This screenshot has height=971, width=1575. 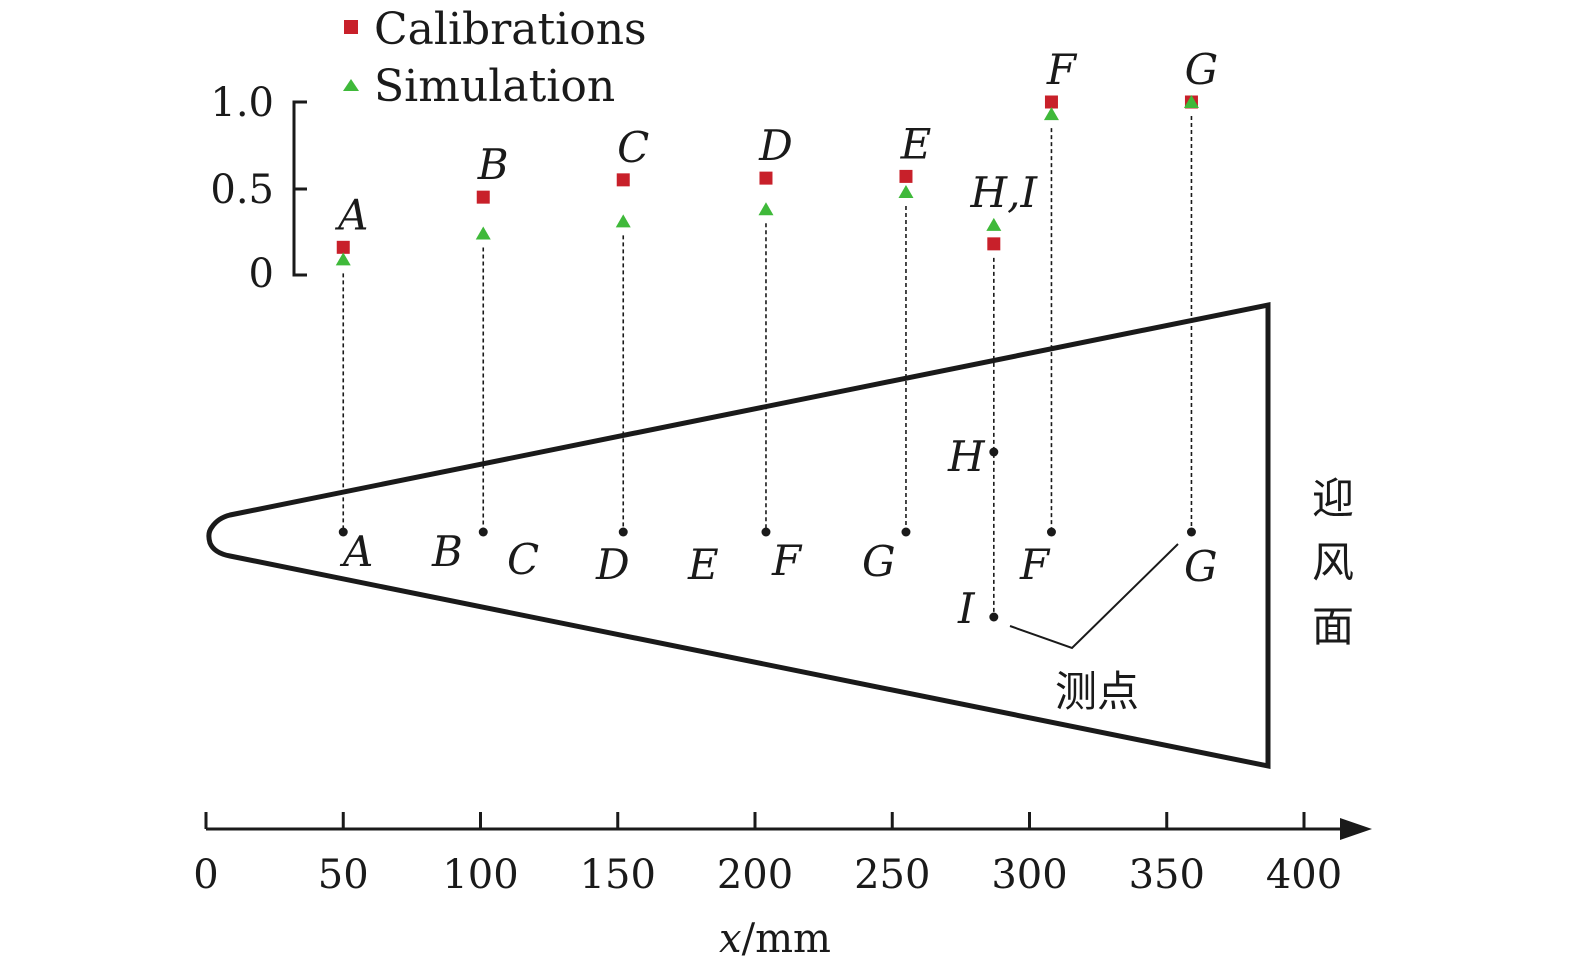 What do you see at coordinates (242, 103) in the screenshot?
I see `y-tick-label: 1.0` at bounding box center [242, 103].